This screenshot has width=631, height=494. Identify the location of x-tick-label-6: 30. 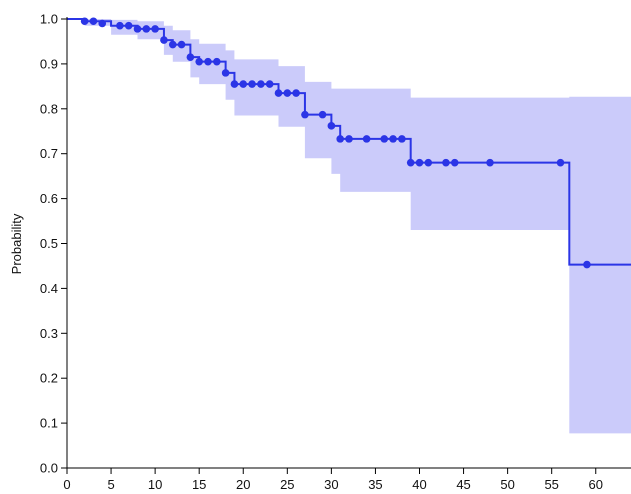
(331, 484).